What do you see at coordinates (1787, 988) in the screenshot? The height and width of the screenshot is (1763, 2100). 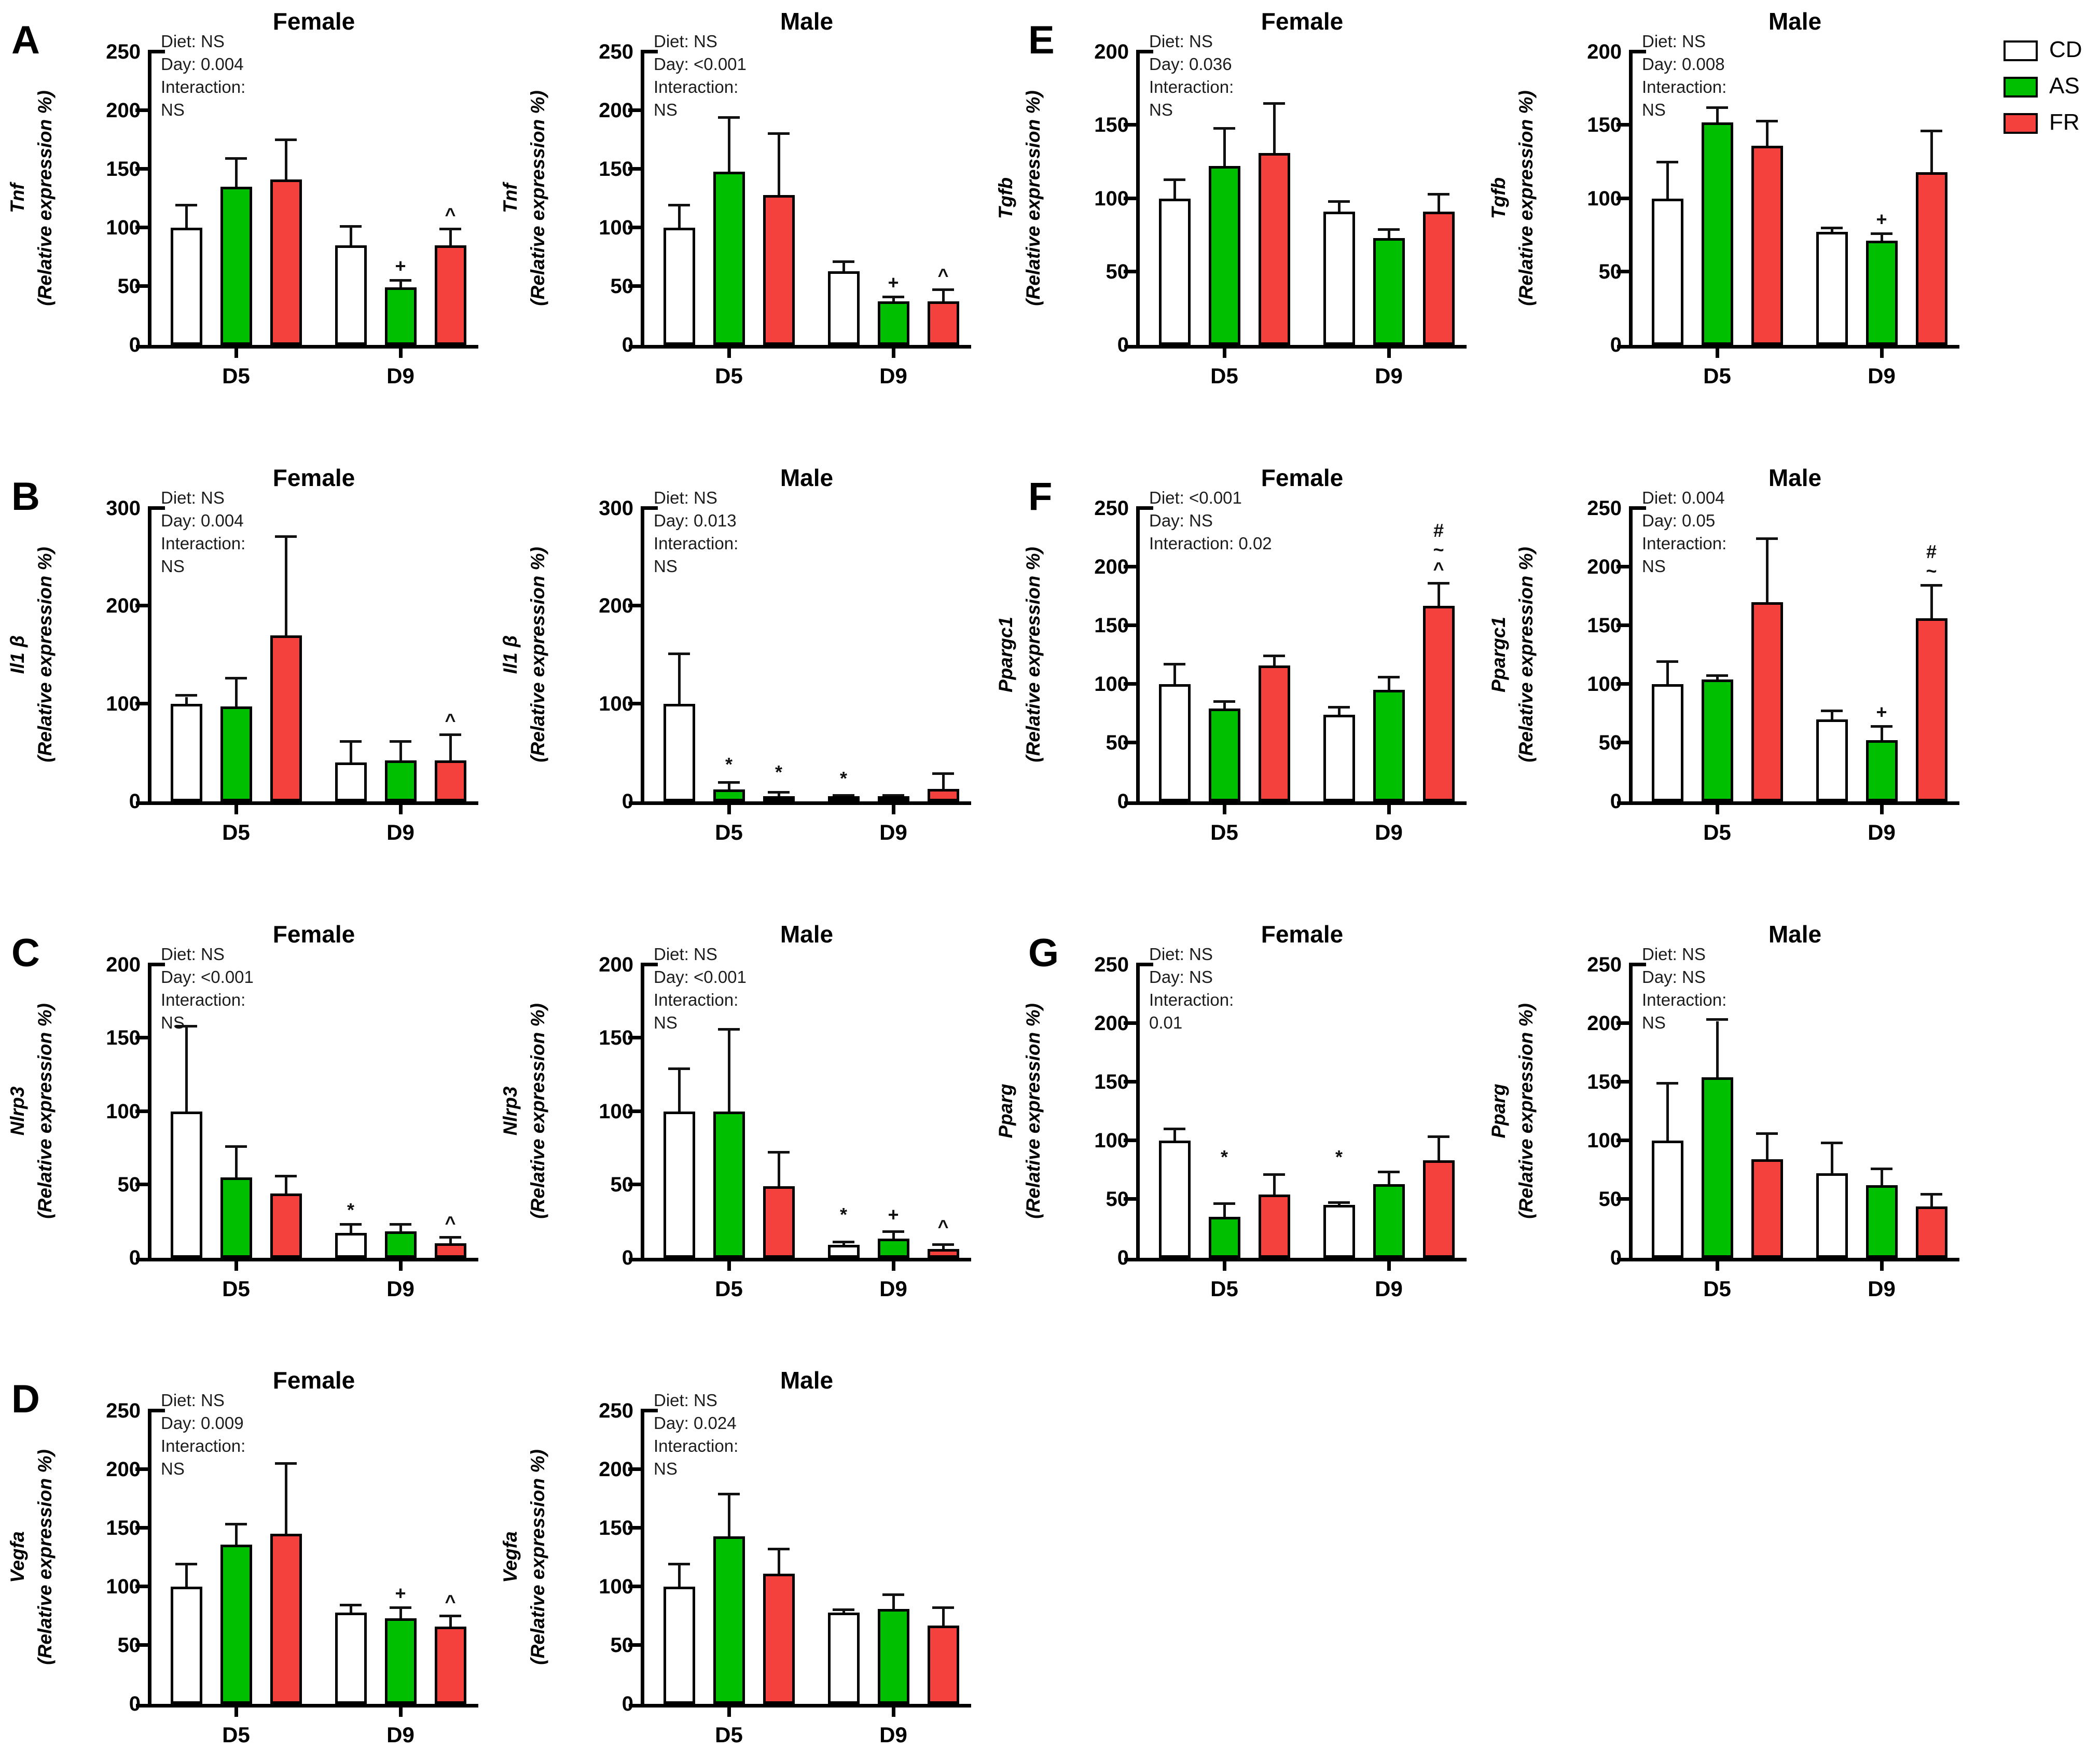 I see `stats-block: Diet: NS Day: NS Interaction: NS` at bounding box center [1787, 988].